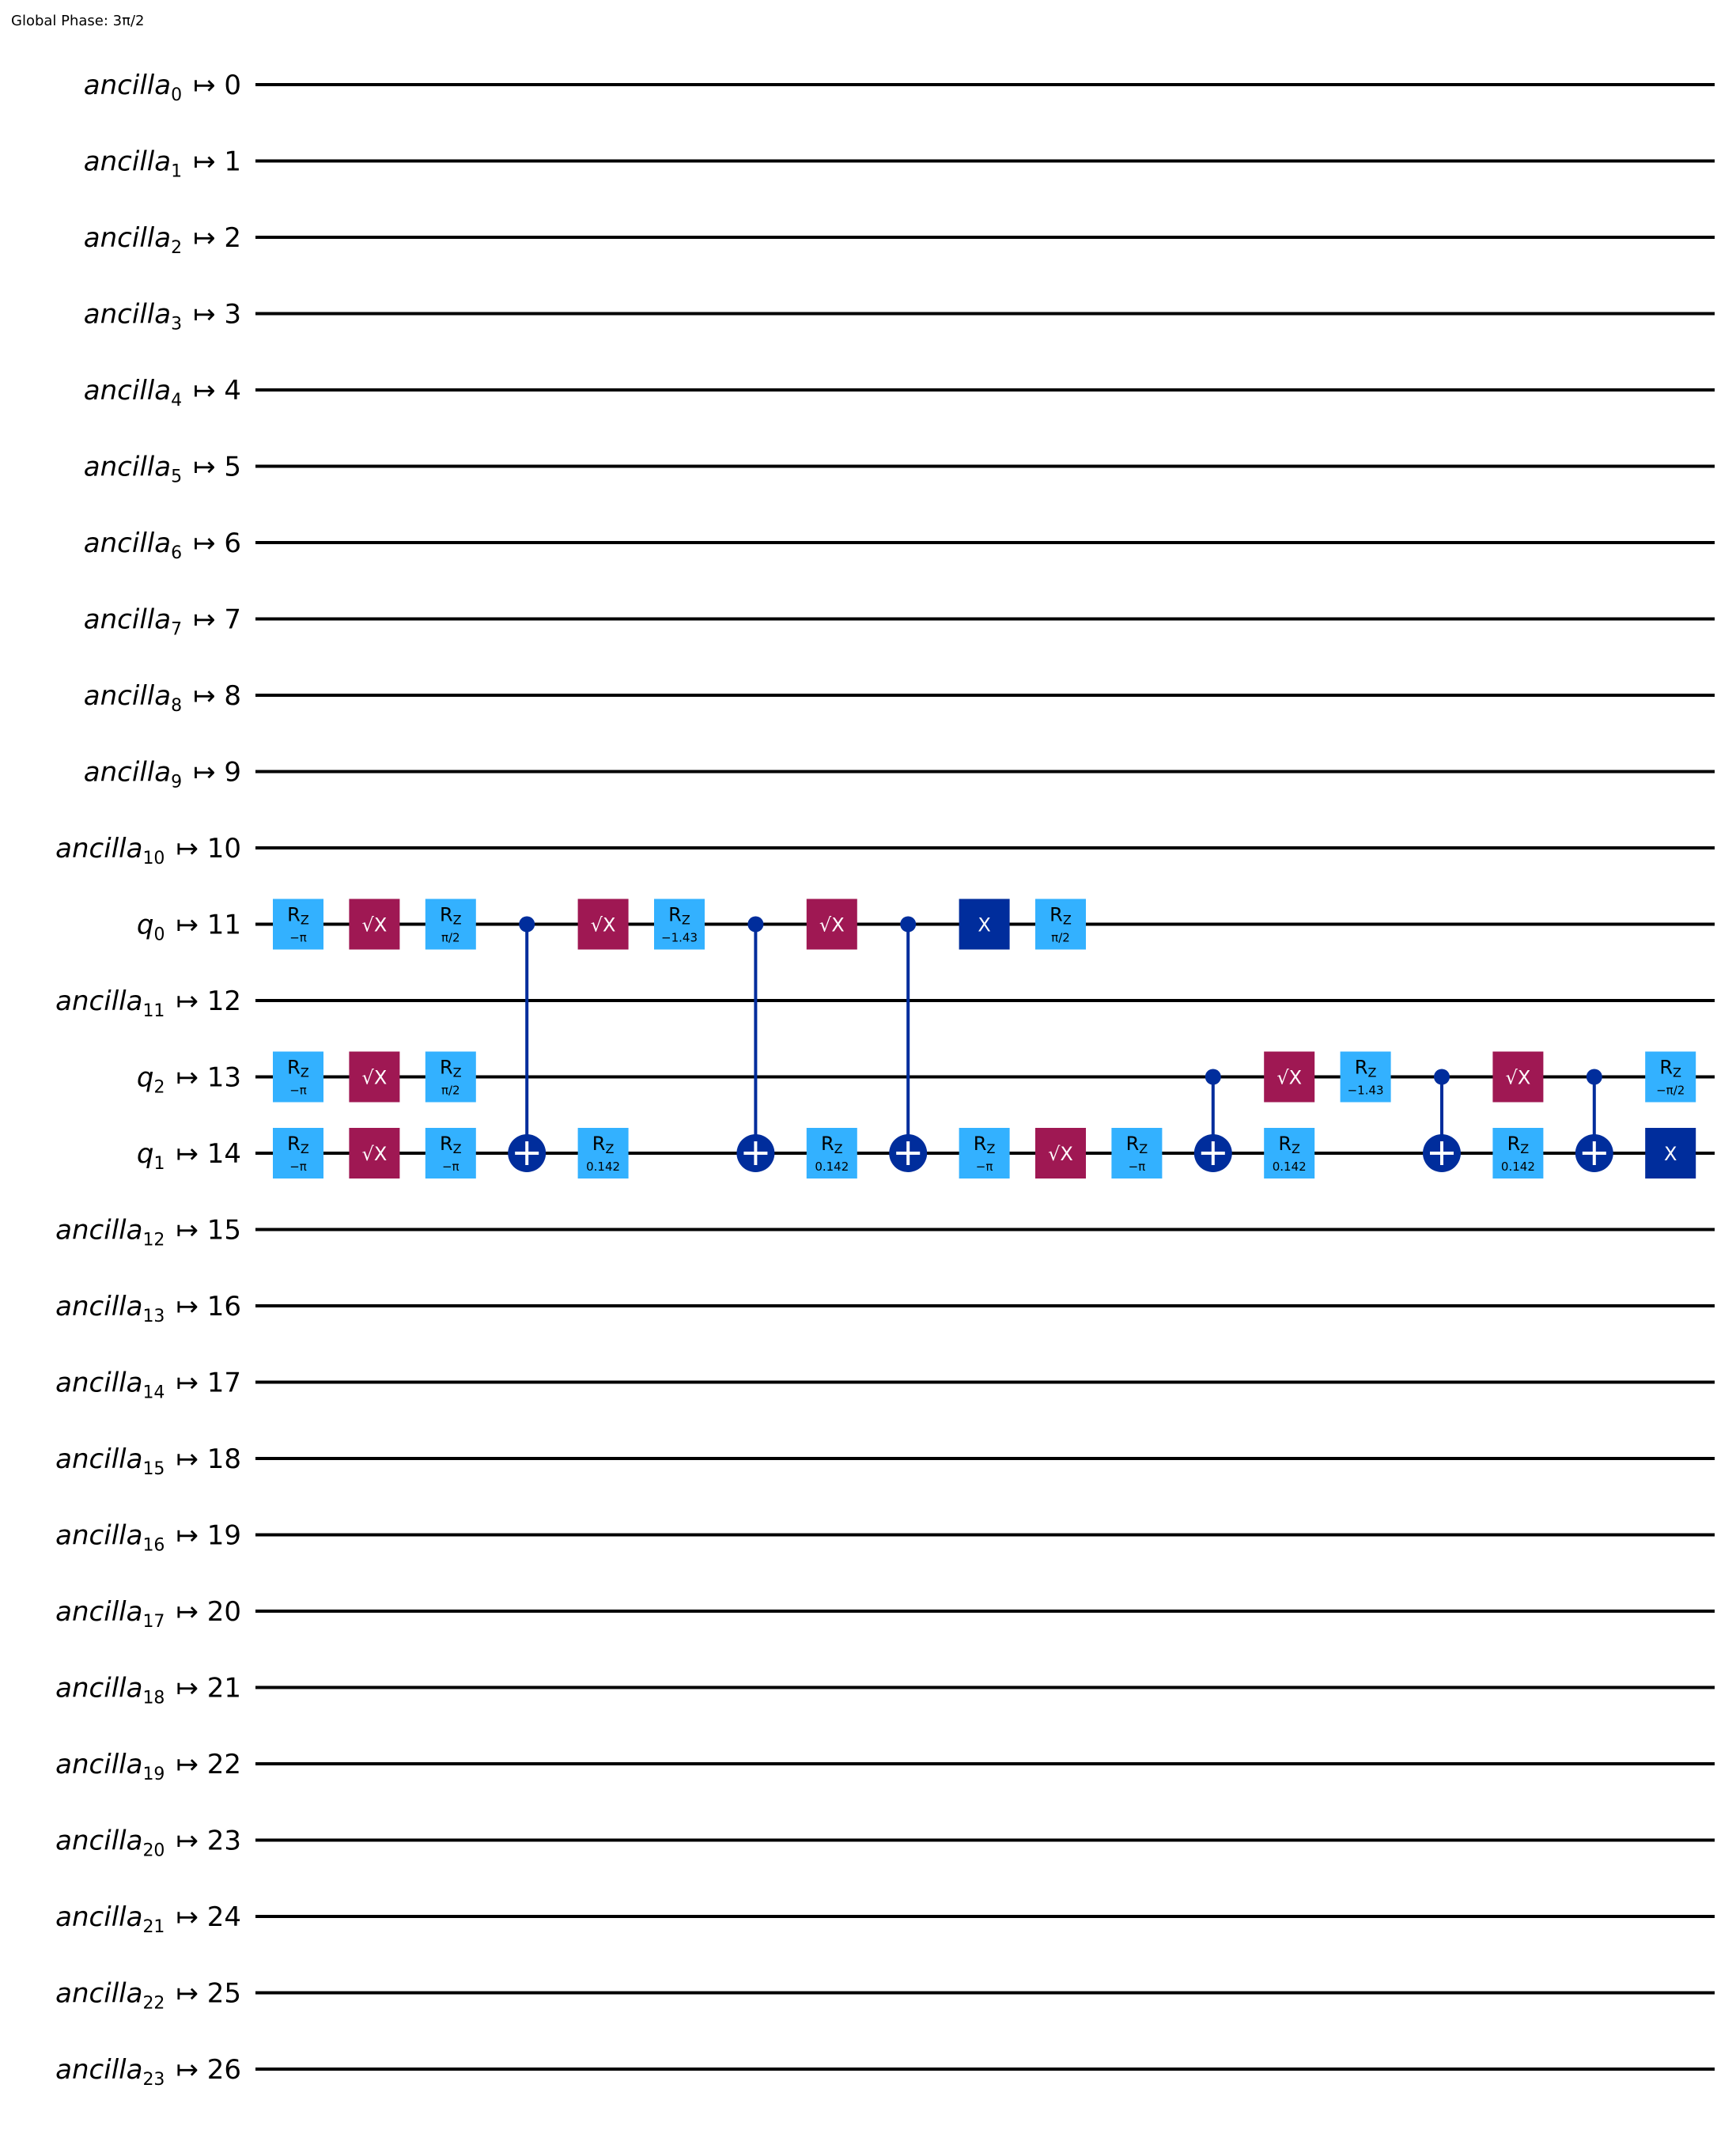 The height and width of the screenshot is (2130, 1736). I want to click on wire-label-subscript: 3, so click(177, 325).